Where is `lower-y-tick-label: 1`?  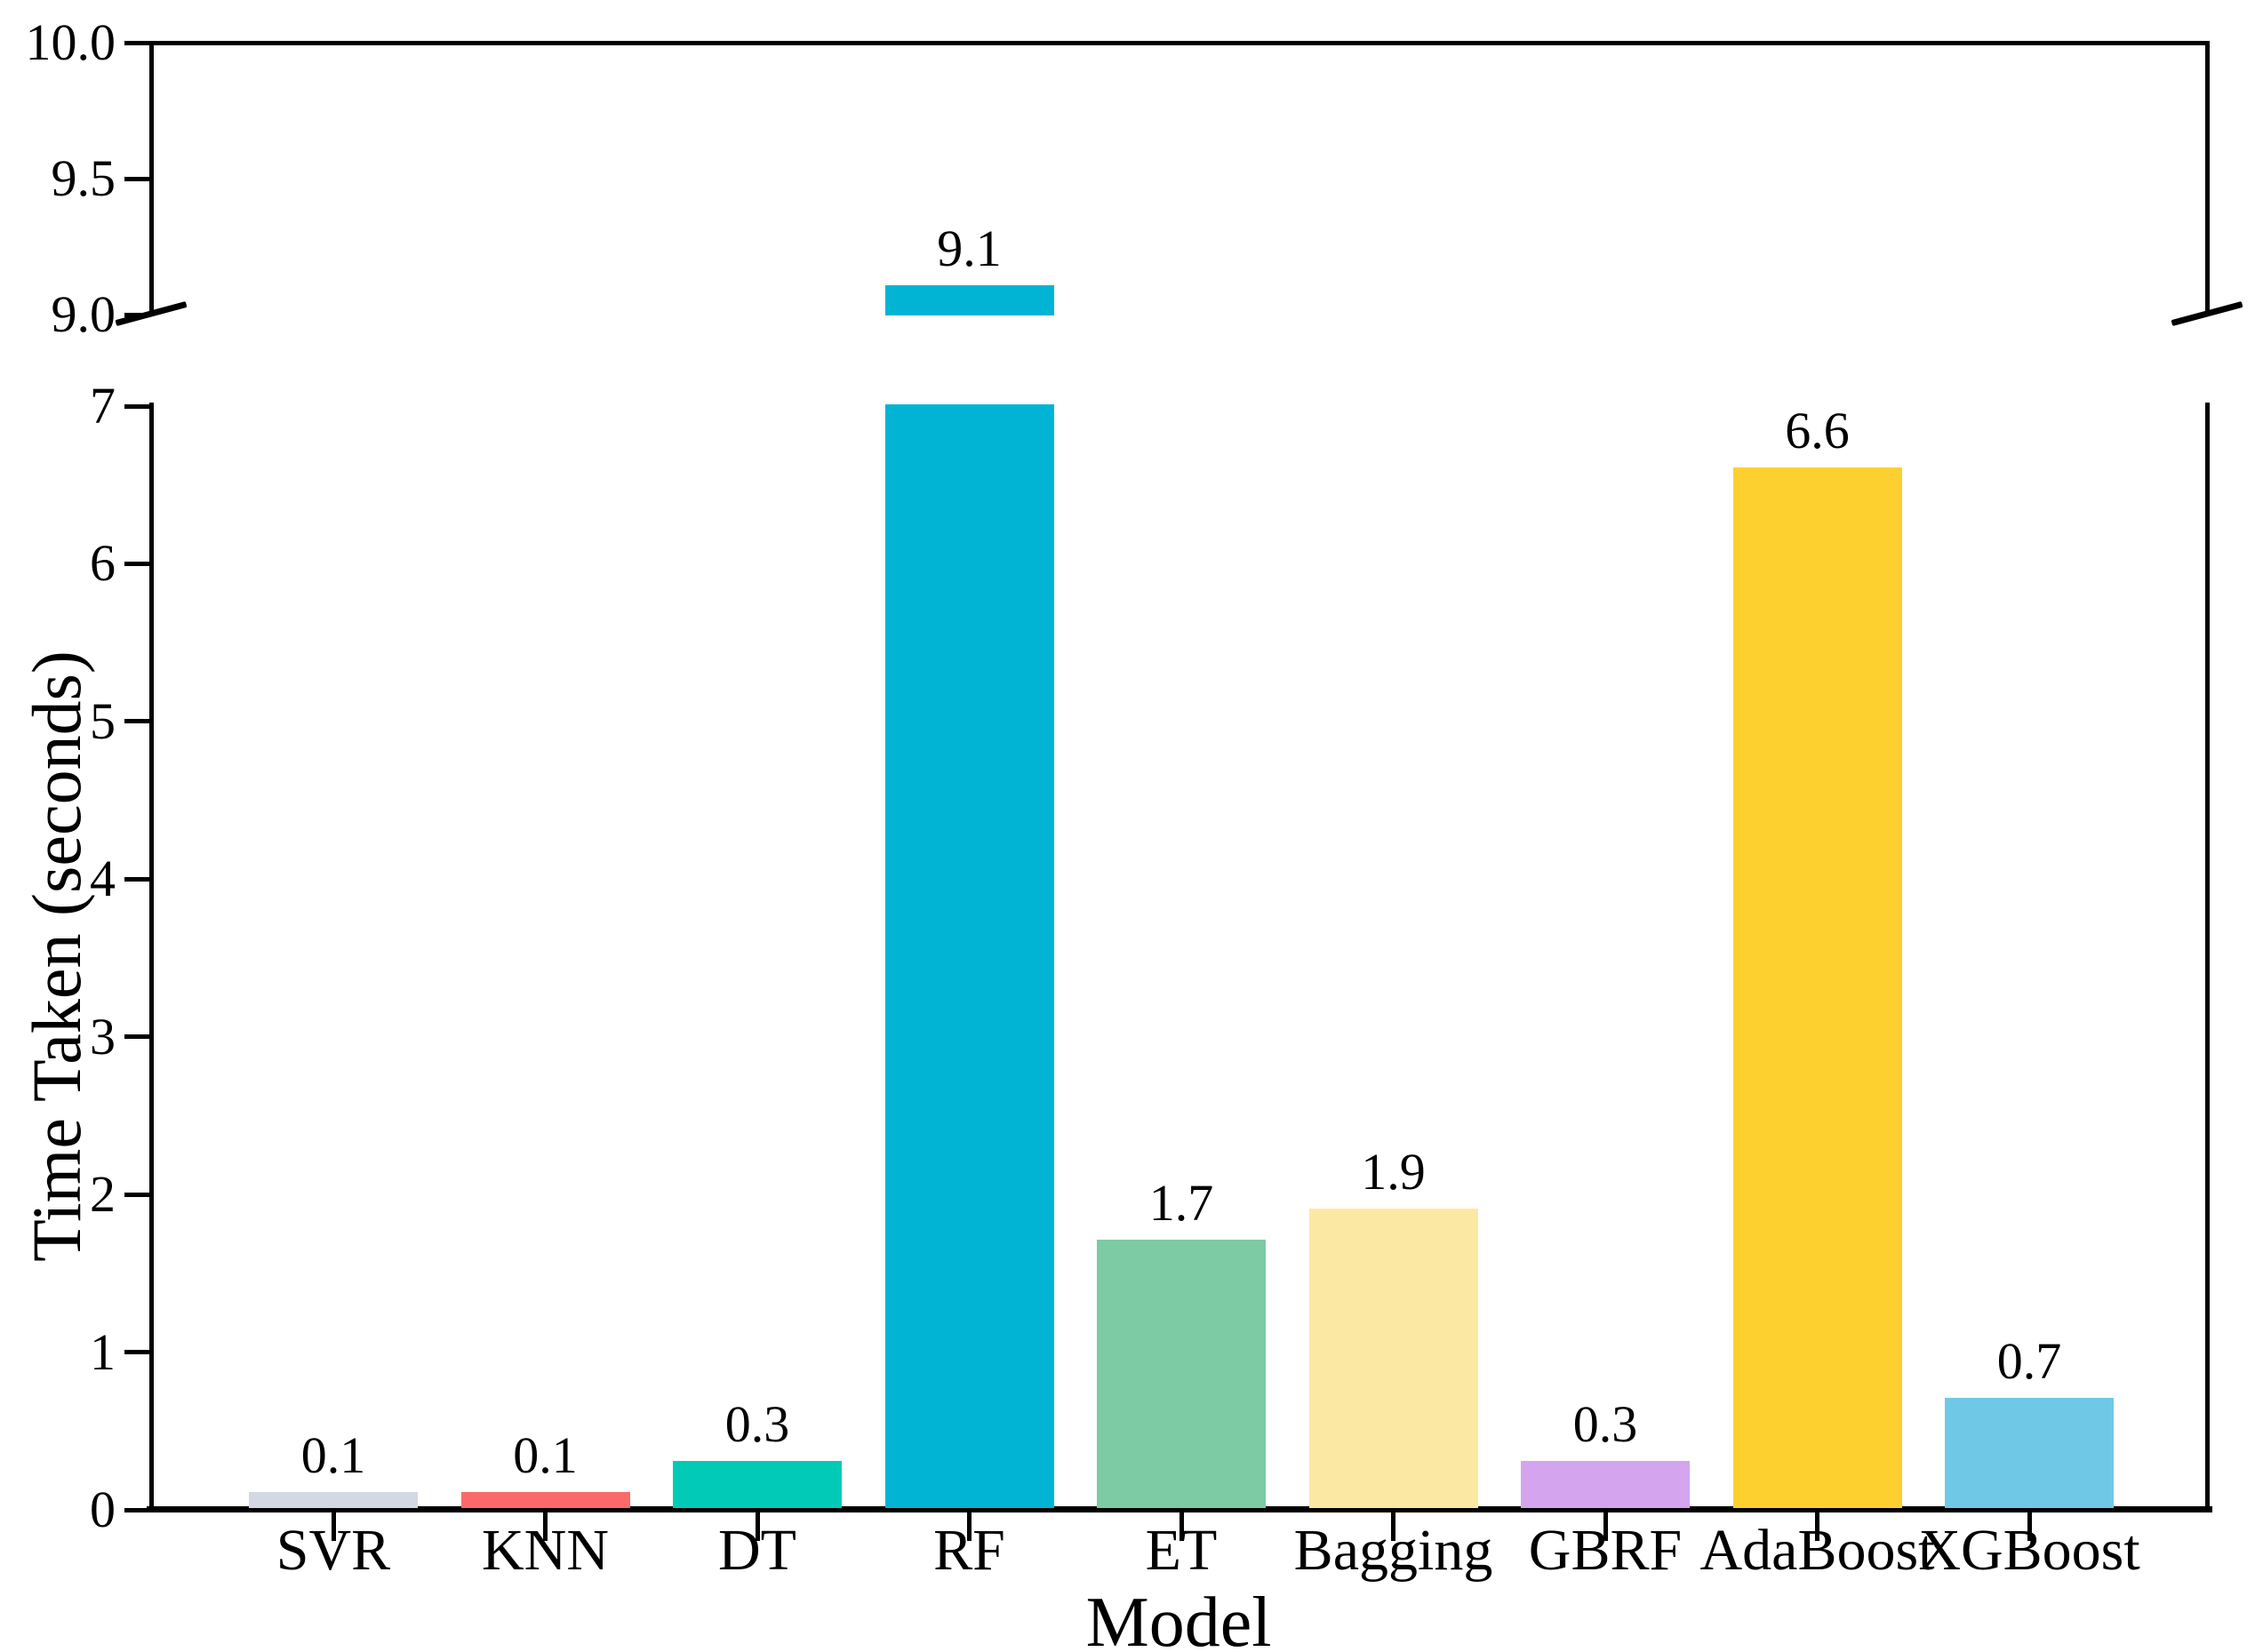 lower-y-tick-label: 1 is located at coordinates (103, 1351).